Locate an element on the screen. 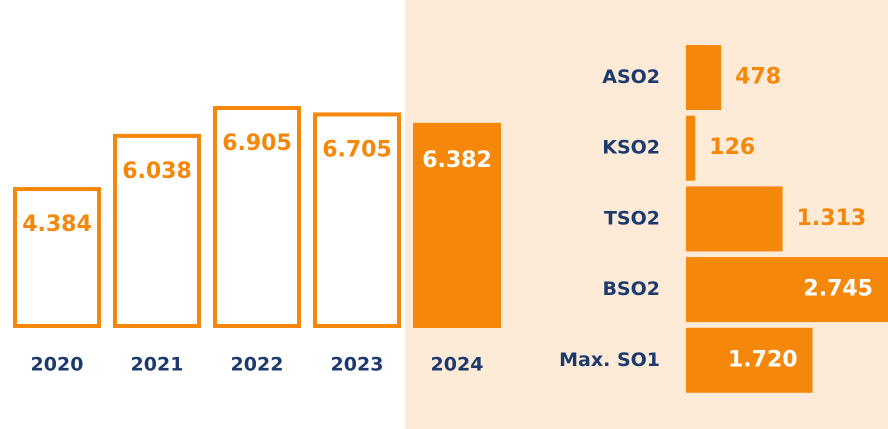  value-label: 1.720 is located at coordinates (763, 359).